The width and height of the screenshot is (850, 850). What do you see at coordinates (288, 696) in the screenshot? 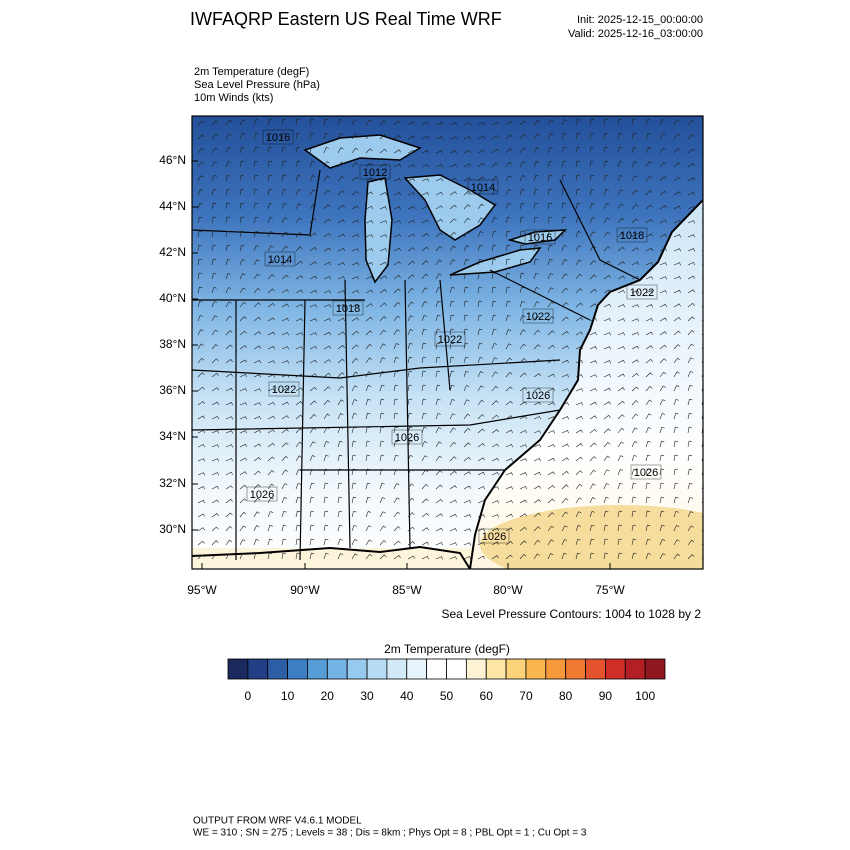
I see `colorbar-tick-label: 10` at bounding box center [288, 696].